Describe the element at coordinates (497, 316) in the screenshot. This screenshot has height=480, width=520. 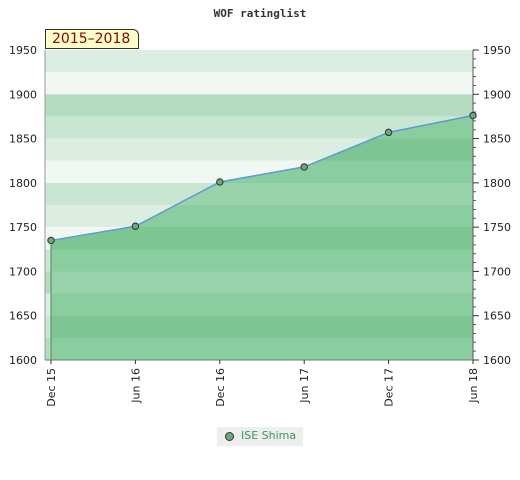
I see `y-tick-label-right: 1650` at that location.